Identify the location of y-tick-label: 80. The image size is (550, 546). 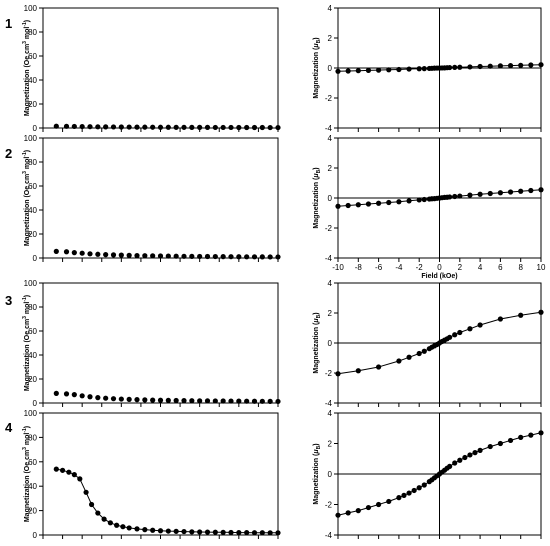
(32, 32).